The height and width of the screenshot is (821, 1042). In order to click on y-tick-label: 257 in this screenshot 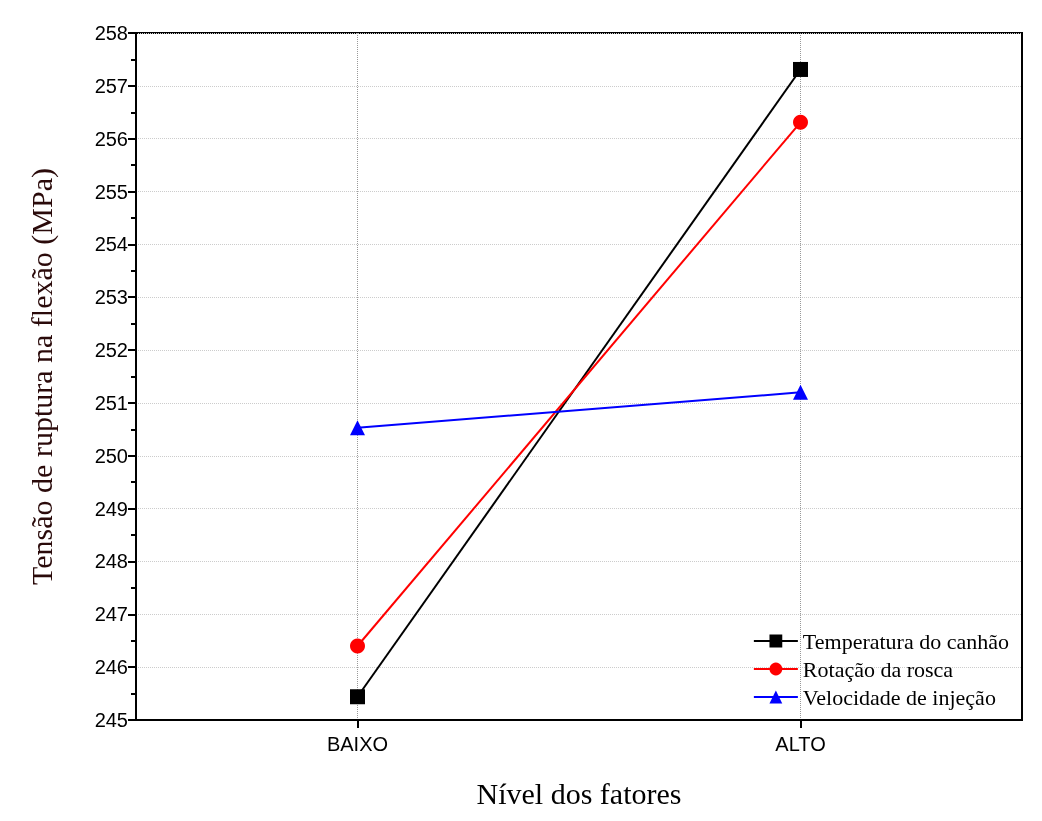, I will do `click(111, 85)`.